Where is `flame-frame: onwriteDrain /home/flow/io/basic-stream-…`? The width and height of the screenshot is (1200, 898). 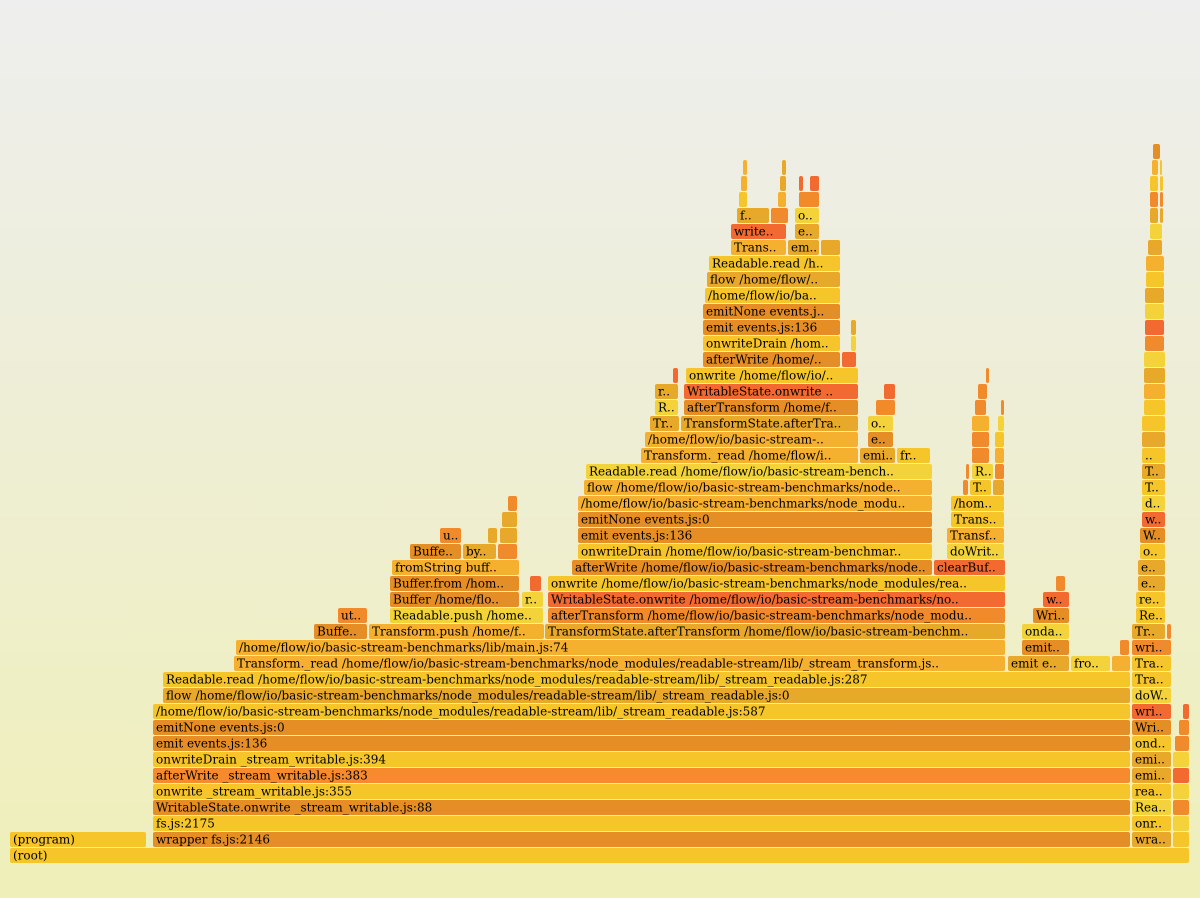 flame-frame: onwriteDrain /home/flow/io/basic-stream-… is located at coordinates (755, 551).